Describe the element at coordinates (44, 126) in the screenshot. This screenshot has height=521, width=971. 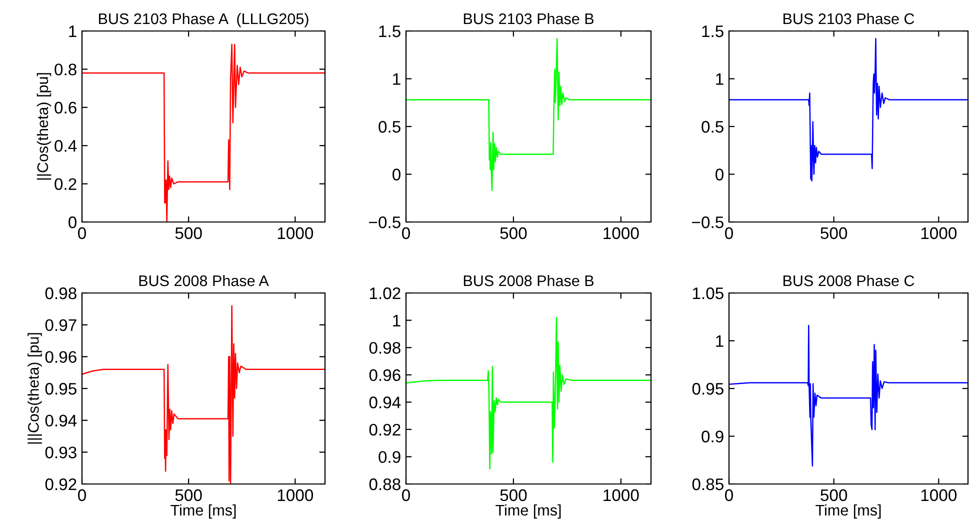
I see `y-axis-title: ||Cos(theta) [pu]` at that location.